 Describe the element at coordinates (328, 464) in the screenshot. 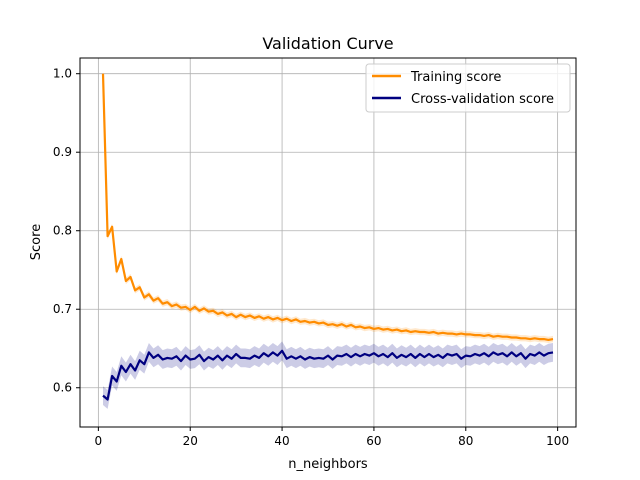

I see `x-axis-label: n_neighbors` at that location.